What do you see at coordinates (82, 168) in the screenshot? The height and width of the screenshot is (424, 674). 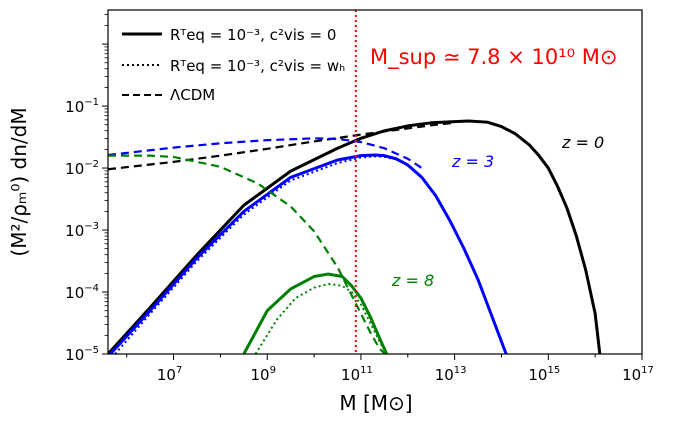 I see `y-tick-label: 10⁻²` at bounding box center [82, 168].